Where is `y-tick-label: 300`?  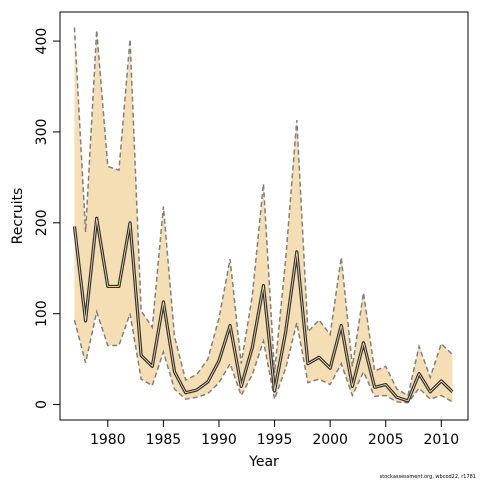 y-tick-label: 300 is located at coordinates (42, 132).